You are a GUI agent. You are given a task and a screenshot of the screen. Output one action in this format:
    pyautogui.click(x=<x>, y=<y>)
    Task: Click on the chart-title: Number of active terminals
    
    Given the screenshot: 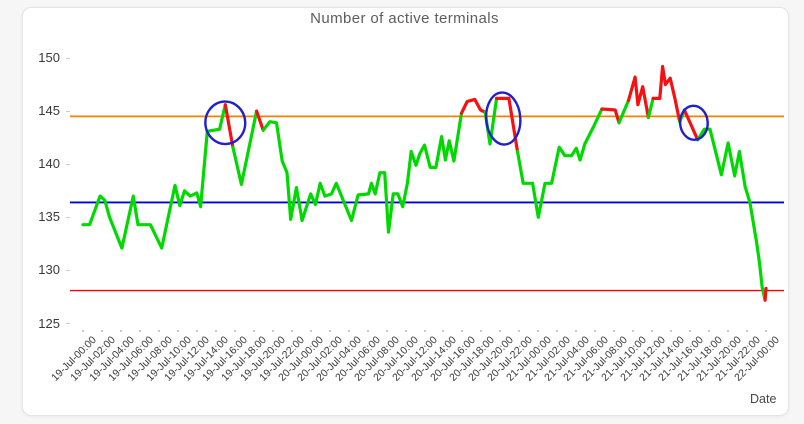 What is the action you would take?
    pyautogui.click(x=404, y=18)
    